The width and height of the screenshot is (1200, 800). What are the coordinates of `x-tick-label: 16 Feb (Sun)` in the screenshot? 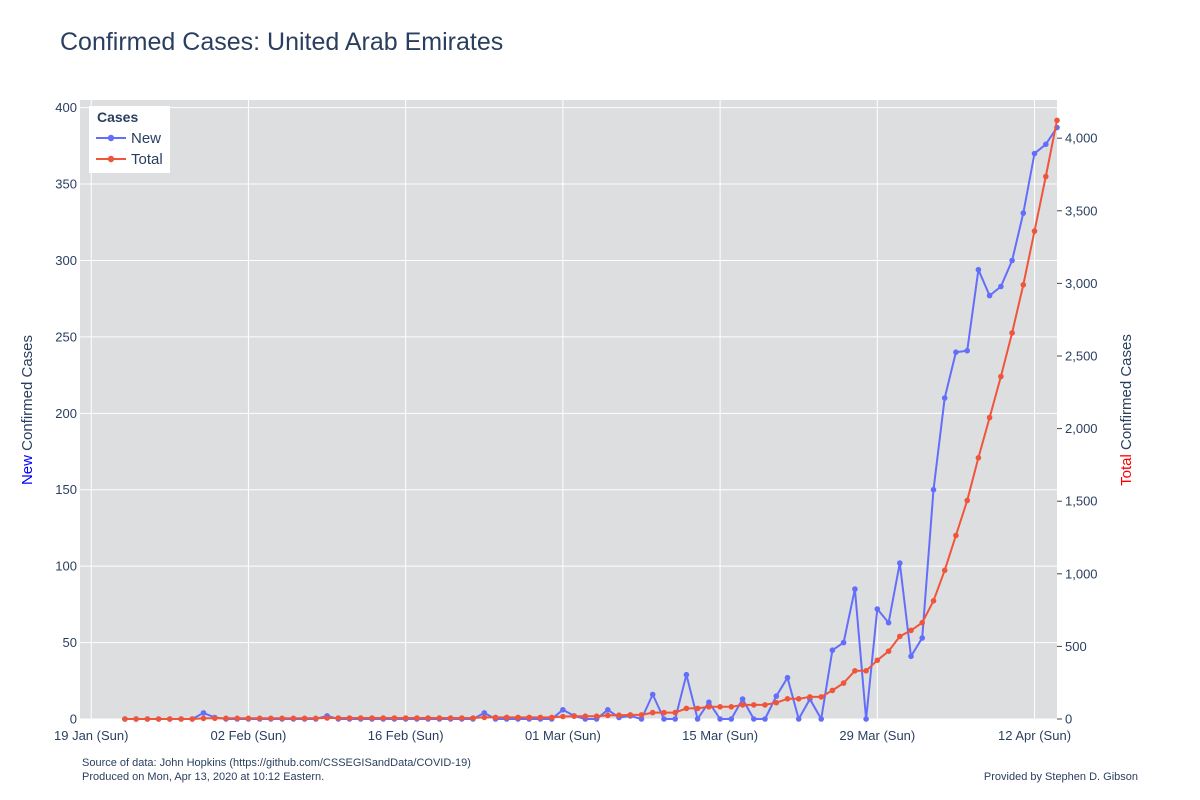 It's located at (406, 735).